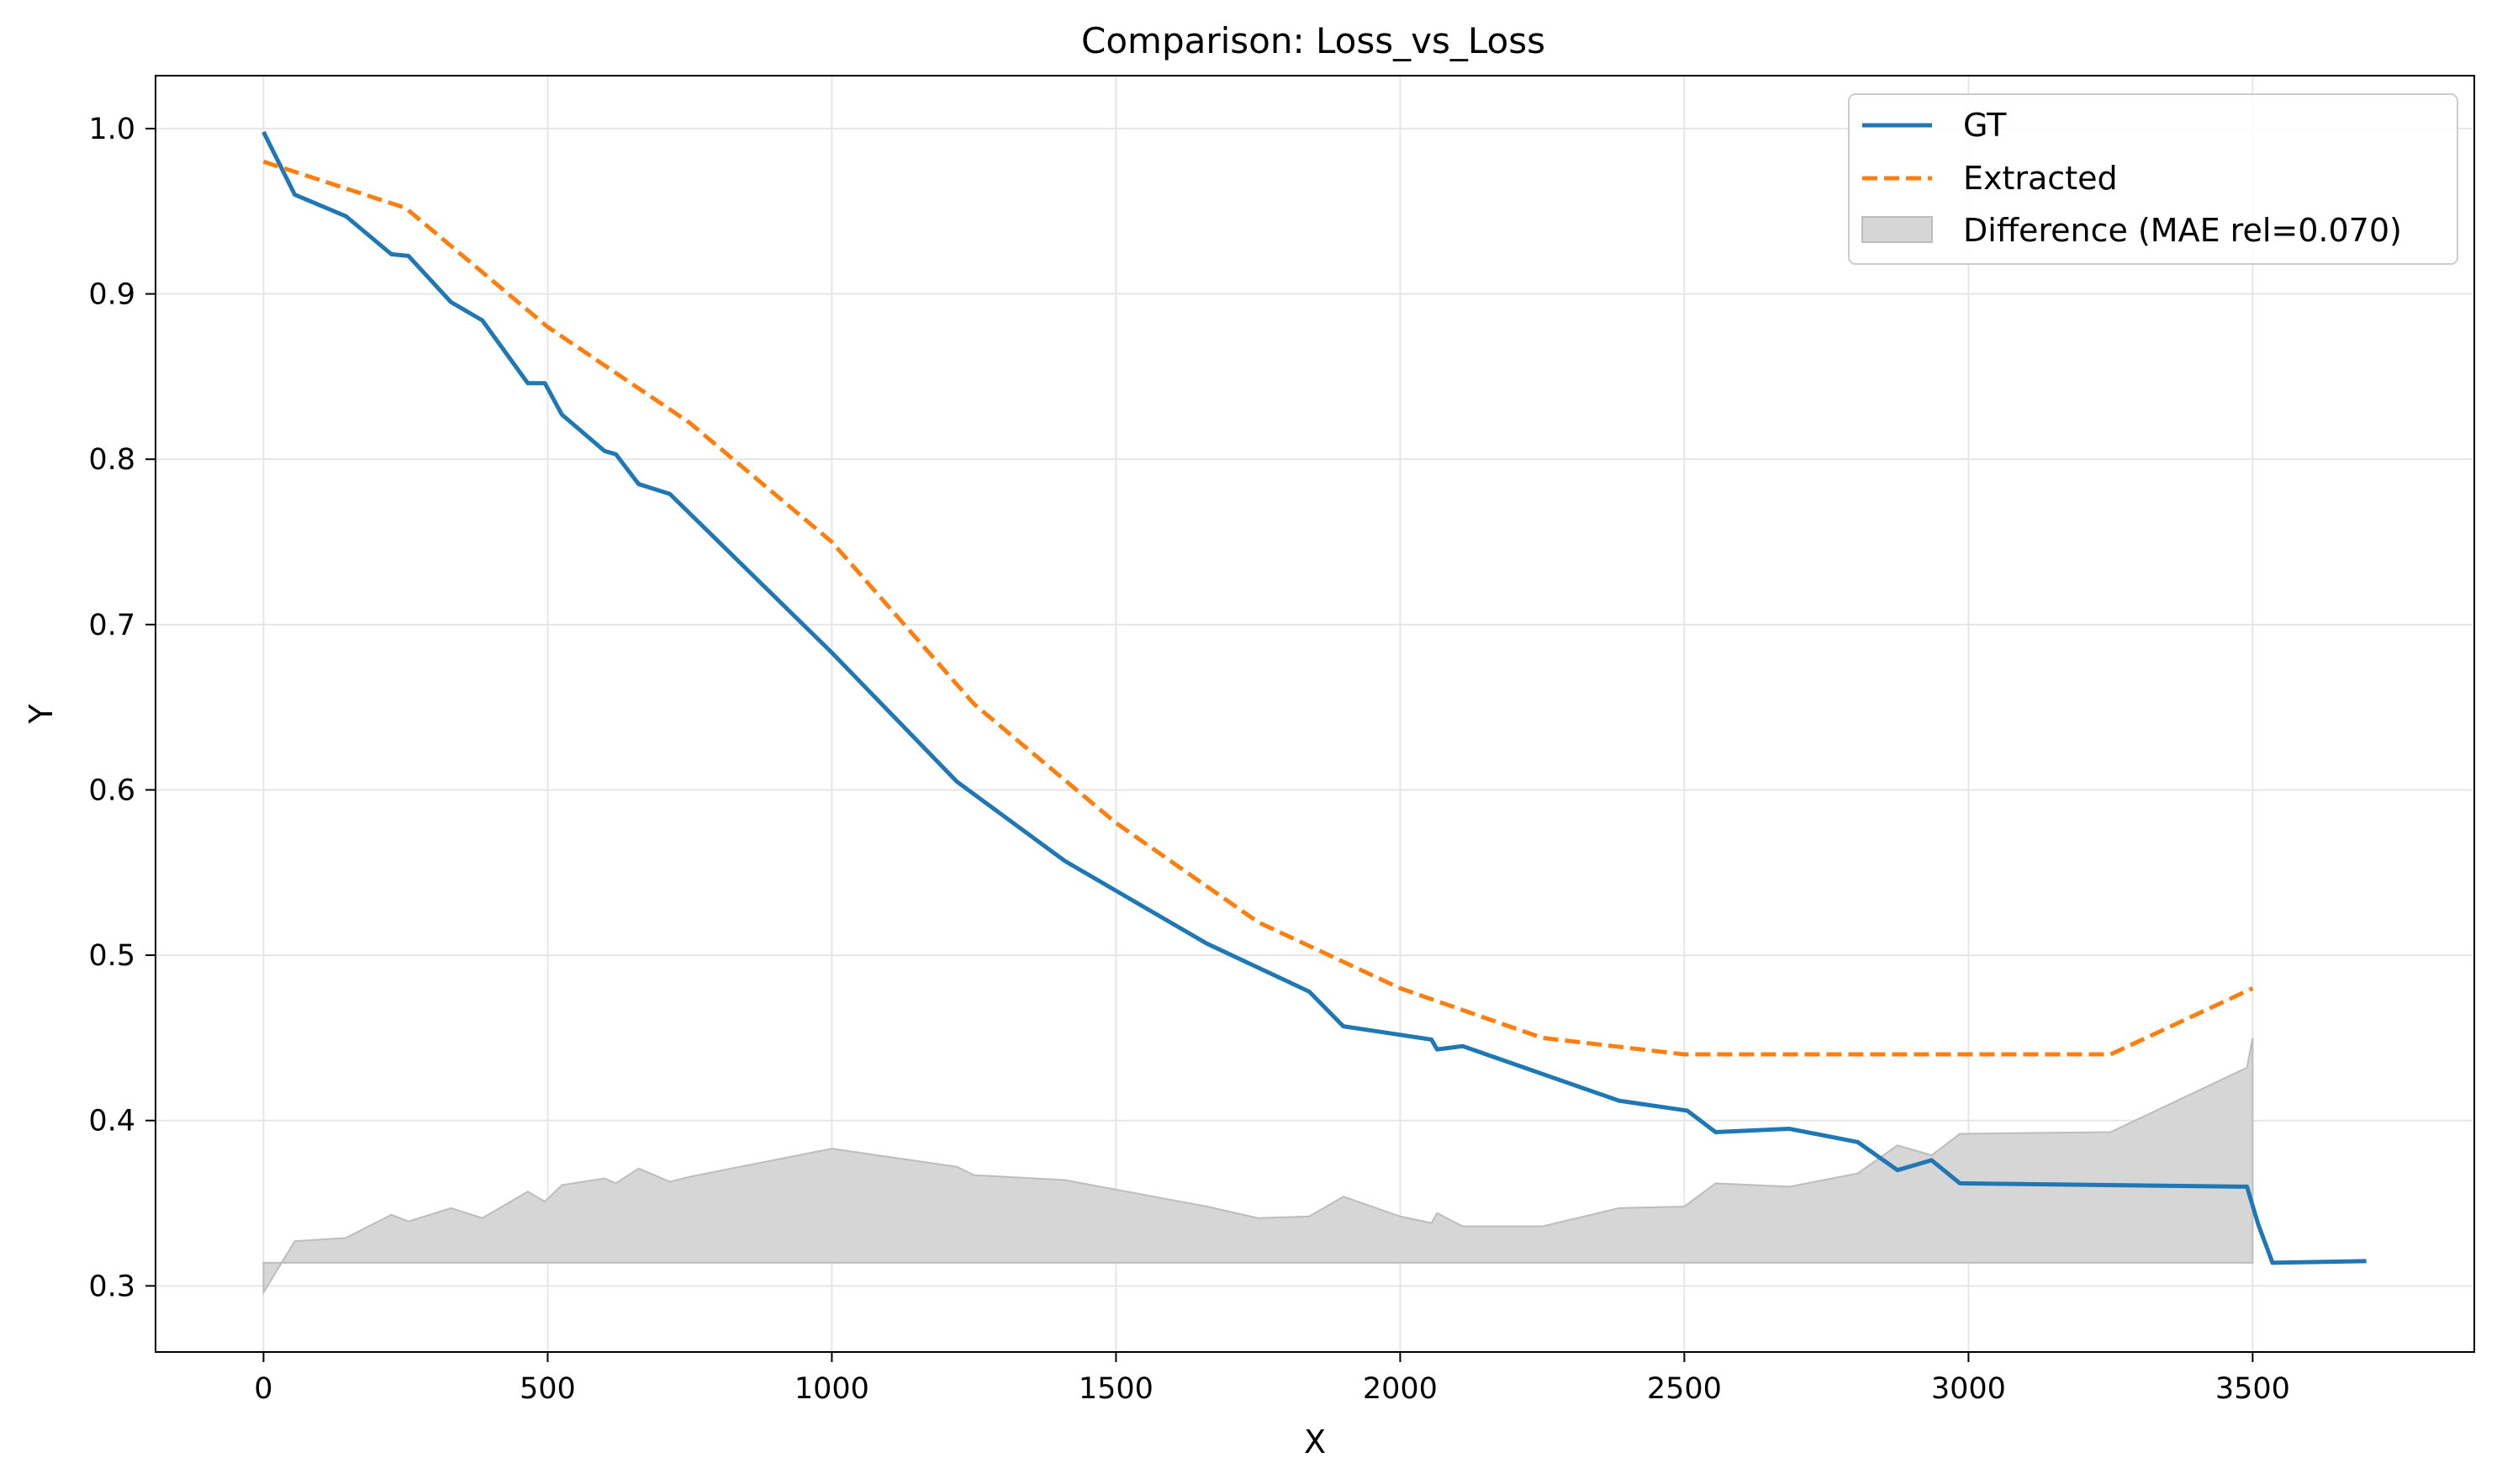 This screenshot has width=2497, height=1484. I want to click on difference-area-layer, so click(1258, 1167).